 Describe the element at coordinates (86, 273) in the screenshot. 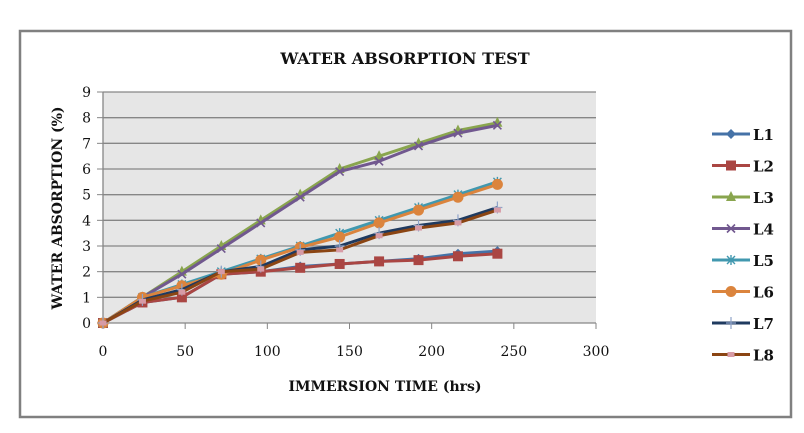

I see `y-tick-label: 2` at that location.